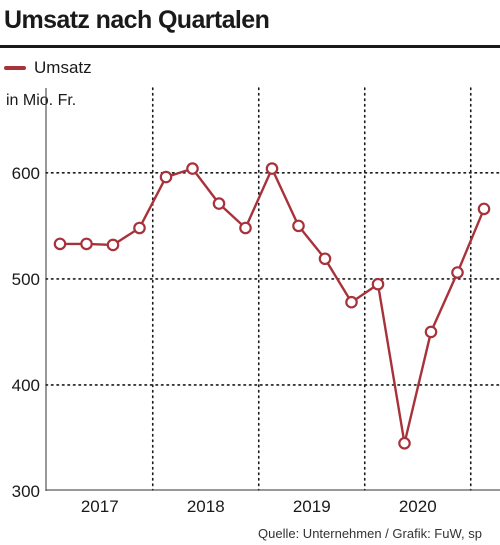 Image resolution: width=500 pixels, height=545 pixels. What do you see at coordinates (100, 506) in the screenshot?
I see `x-tick-label-2017: 2017` at bounding box center [100, 506].